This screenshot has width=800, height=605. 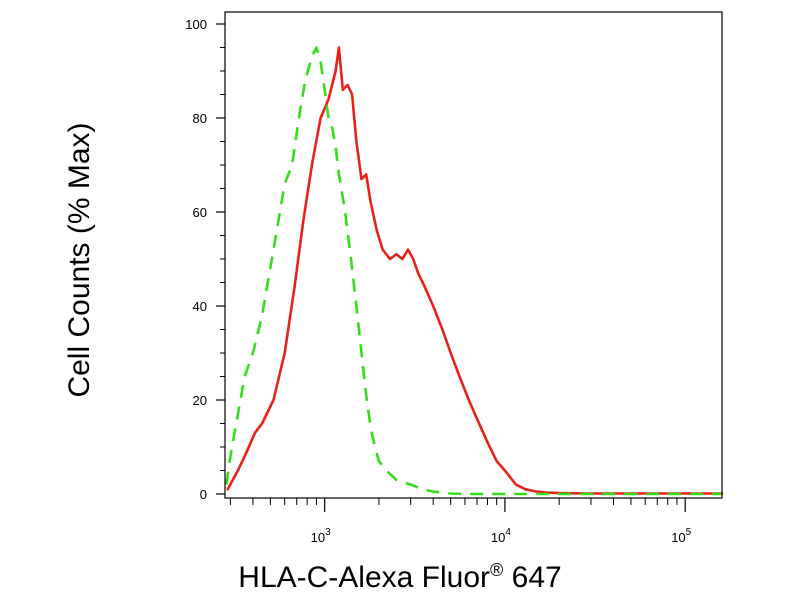 I want to click on y-axis-title-wrap: Cell Counts (% Max), so click(x=80, y=260).